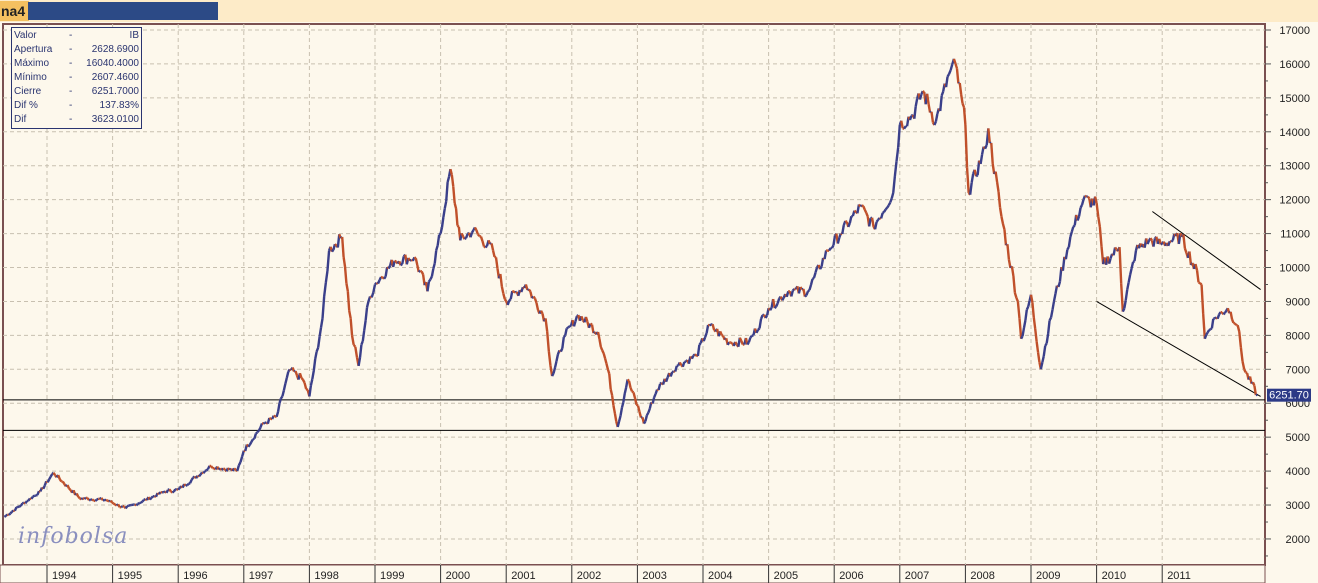  I want to click on chart-tab: na4, so click(14, 11).